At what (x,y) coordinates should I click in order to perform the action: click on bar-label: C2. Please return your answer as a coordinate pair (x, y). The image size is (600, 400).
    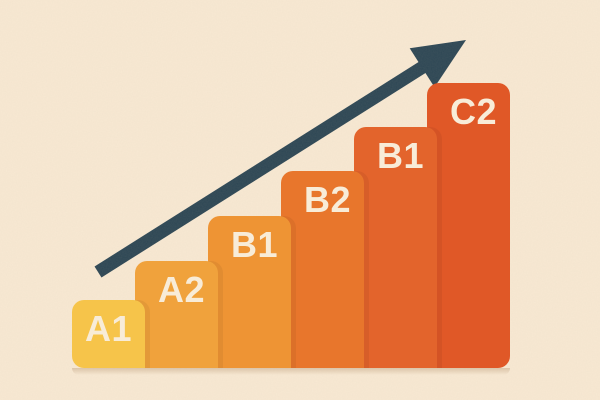
    Looking at the image, I should click on (473, 111).